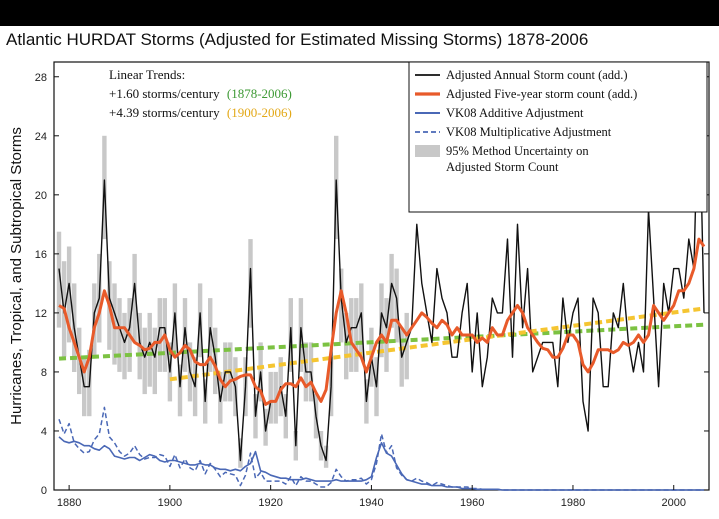 Image resolution: width=719 pixels, height=519 pixels. What do you see at coordinates (502, 167) in the screenshot?
I see `legend-label-uncertainty-2: Adjusted Storm Count` at bounding box center [502, 167].